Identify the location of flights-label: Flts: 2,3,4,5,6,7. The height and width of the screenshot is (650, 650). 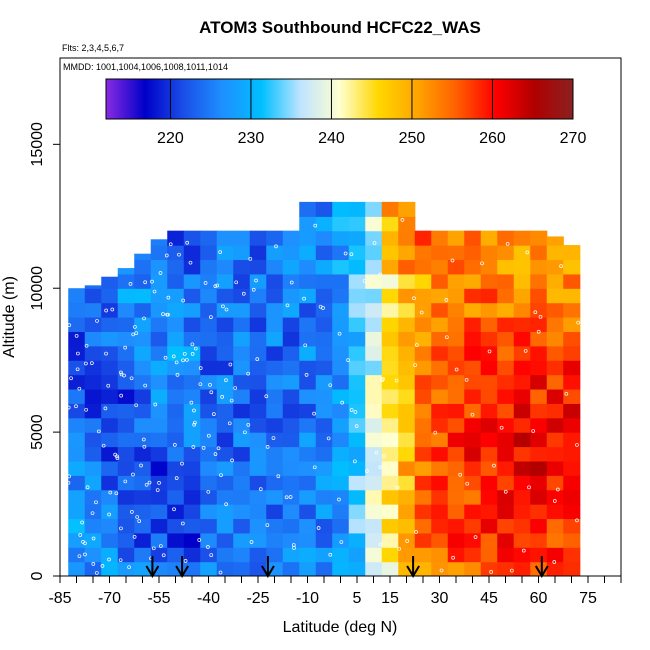
(93, 48).